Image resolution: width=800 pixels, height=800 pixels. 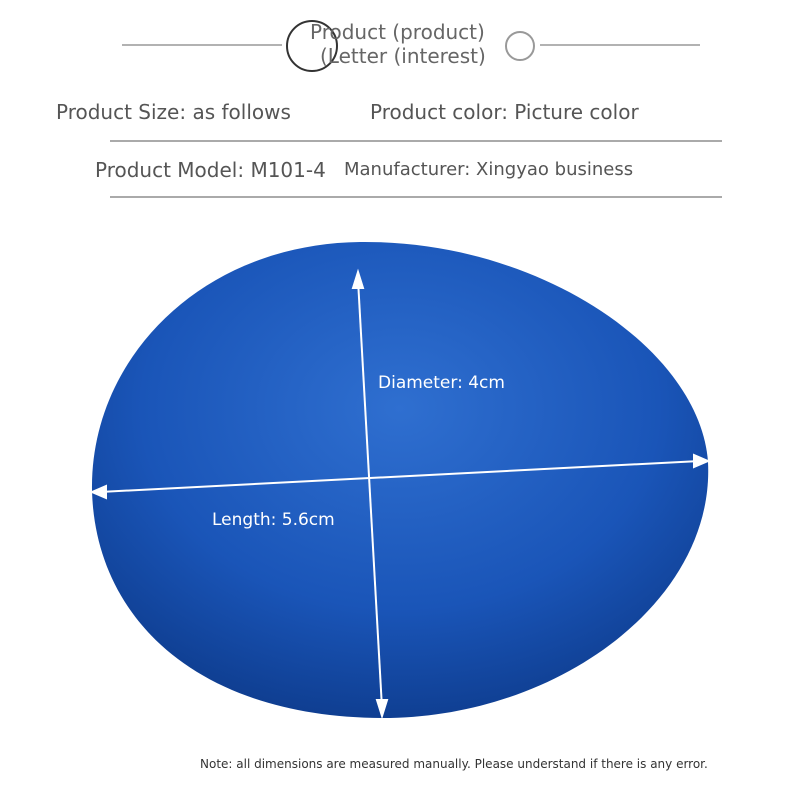 What do you see at coordinates (504, 112) in the screenshot?
I see `info: Product color: Picture color` at bounding box center [504, 112].